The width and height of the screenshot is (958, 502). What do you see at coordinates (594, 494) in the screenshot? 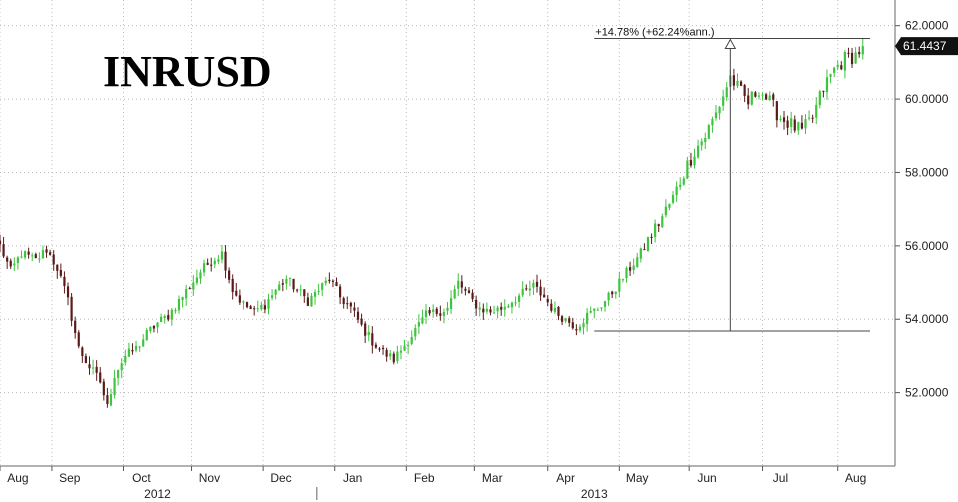
I see `year-label: 2013` at bounding box center [594, 494].